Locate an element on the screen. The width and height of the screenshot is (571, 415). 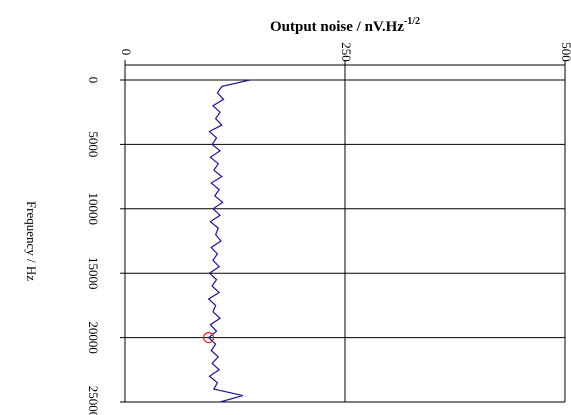
y-tick-label: 15000 is located at coordinates (93, 273).